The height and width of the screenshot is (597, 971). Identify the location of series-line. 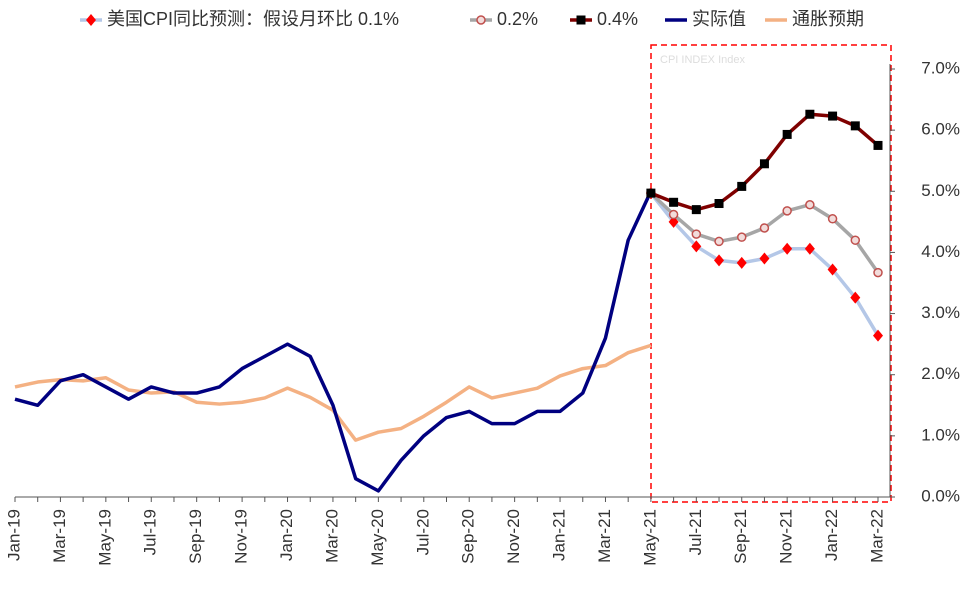
(333, 392).